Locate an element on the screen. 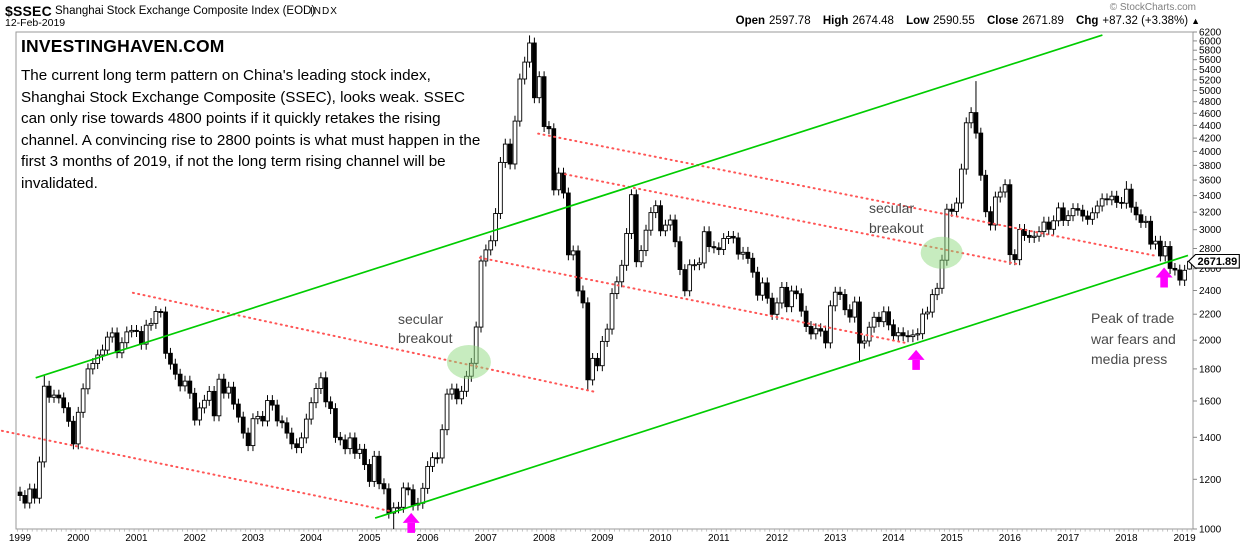 The height and width of the screenshot is (546, 1240). close-value: 2671.89 is located at coordinates (1043, 21).